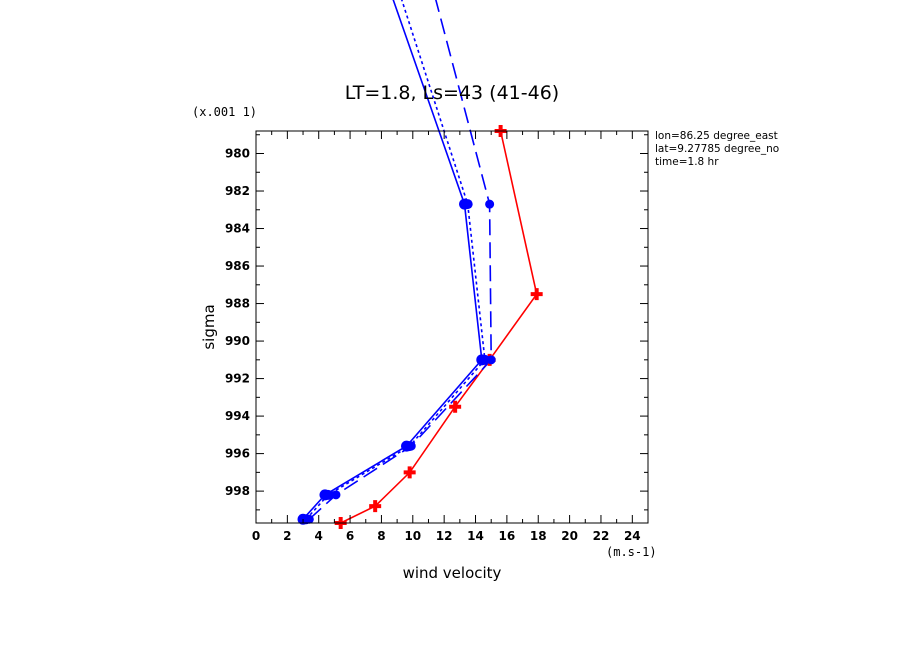 This screenshot has height=654, width=904. What do you see at coordinates (237, 266) in the screenshot?
I see `y-tick-label: 986` at bounding box center [237, 266].